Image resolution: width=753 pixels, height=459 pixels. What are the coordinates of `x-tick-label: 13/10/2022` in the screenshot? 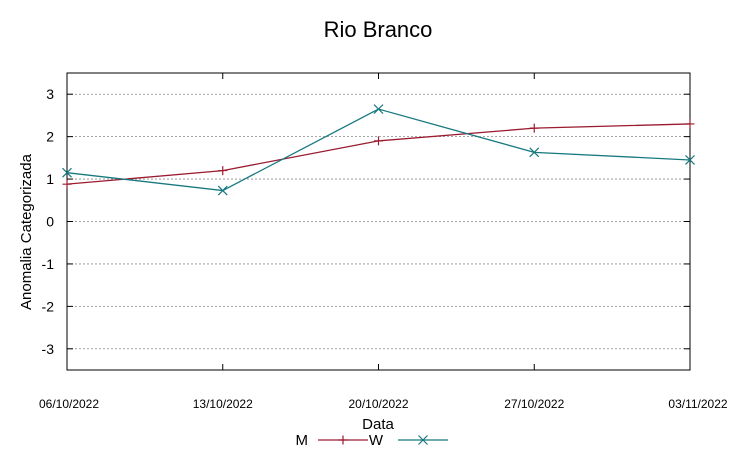 It's located at (223, 404).